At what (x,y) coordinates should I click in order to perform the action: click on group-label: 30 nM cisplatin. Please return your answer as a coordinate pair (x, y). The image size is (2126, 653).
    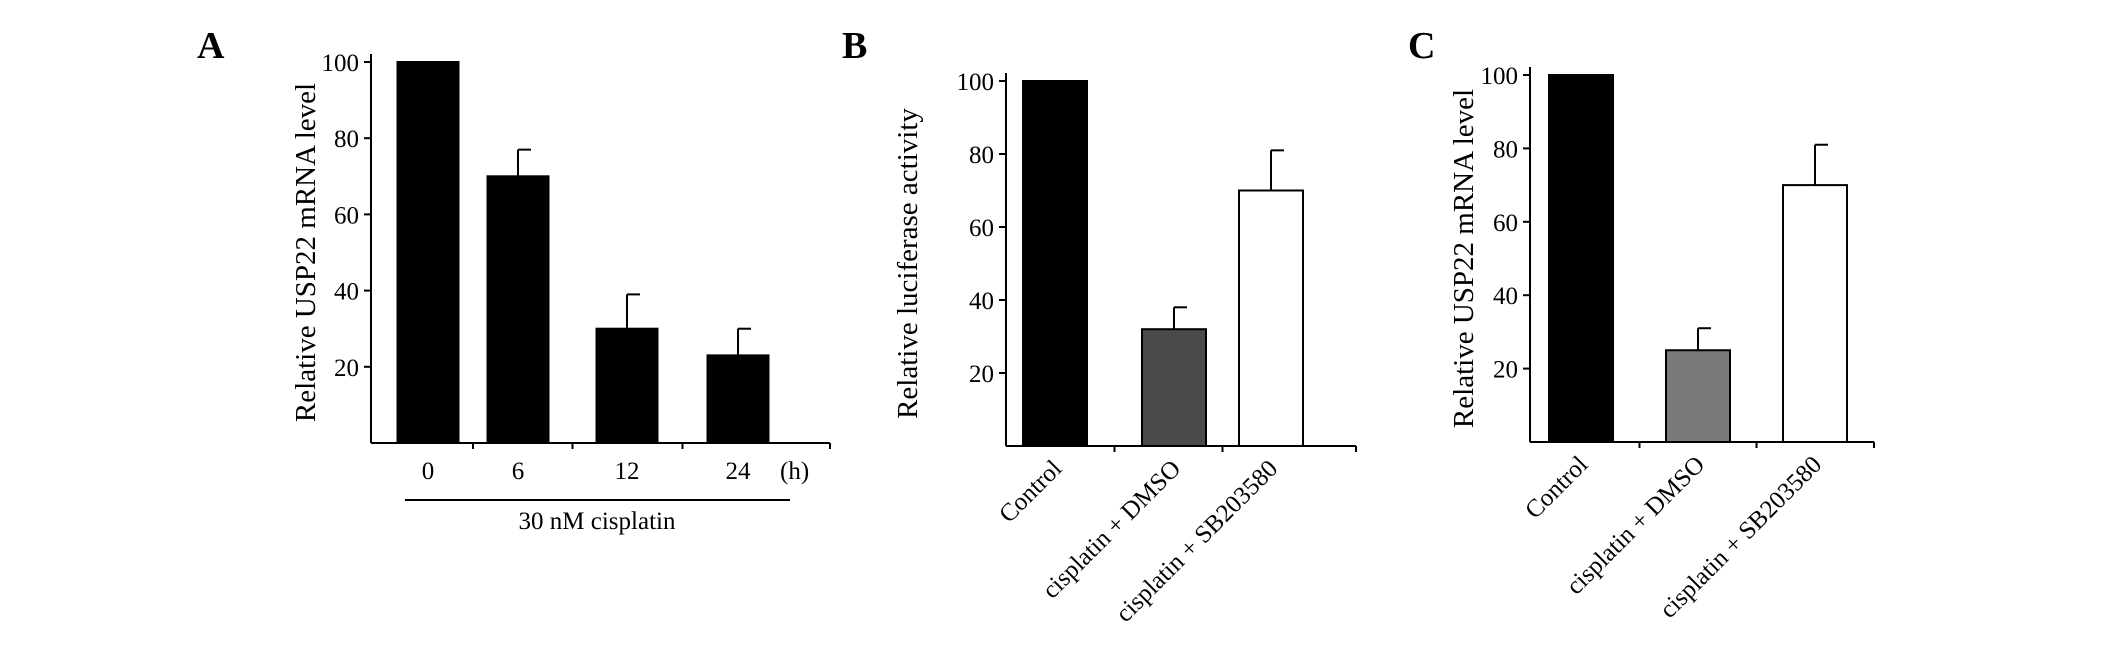
    Looking at the image, I should click on (597, 521).